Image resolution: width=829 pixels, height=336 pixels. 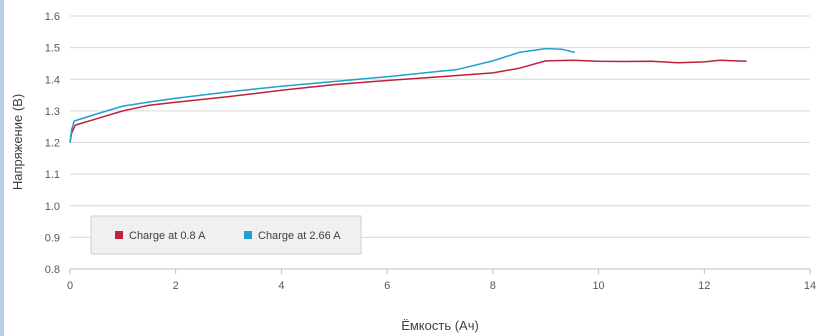 What do you see at coordinates (598, 286) in the screenshot?
I see `x-tick-label: 10` at bounding box center [598, 286].